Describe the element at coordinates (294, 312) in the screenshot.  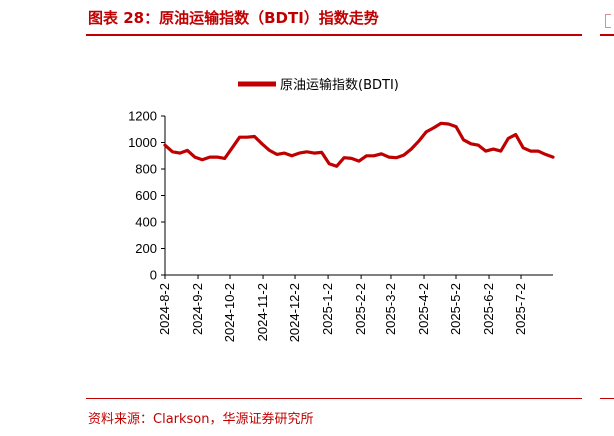
I see `x-tick-label: 2024-12-2` at that location.